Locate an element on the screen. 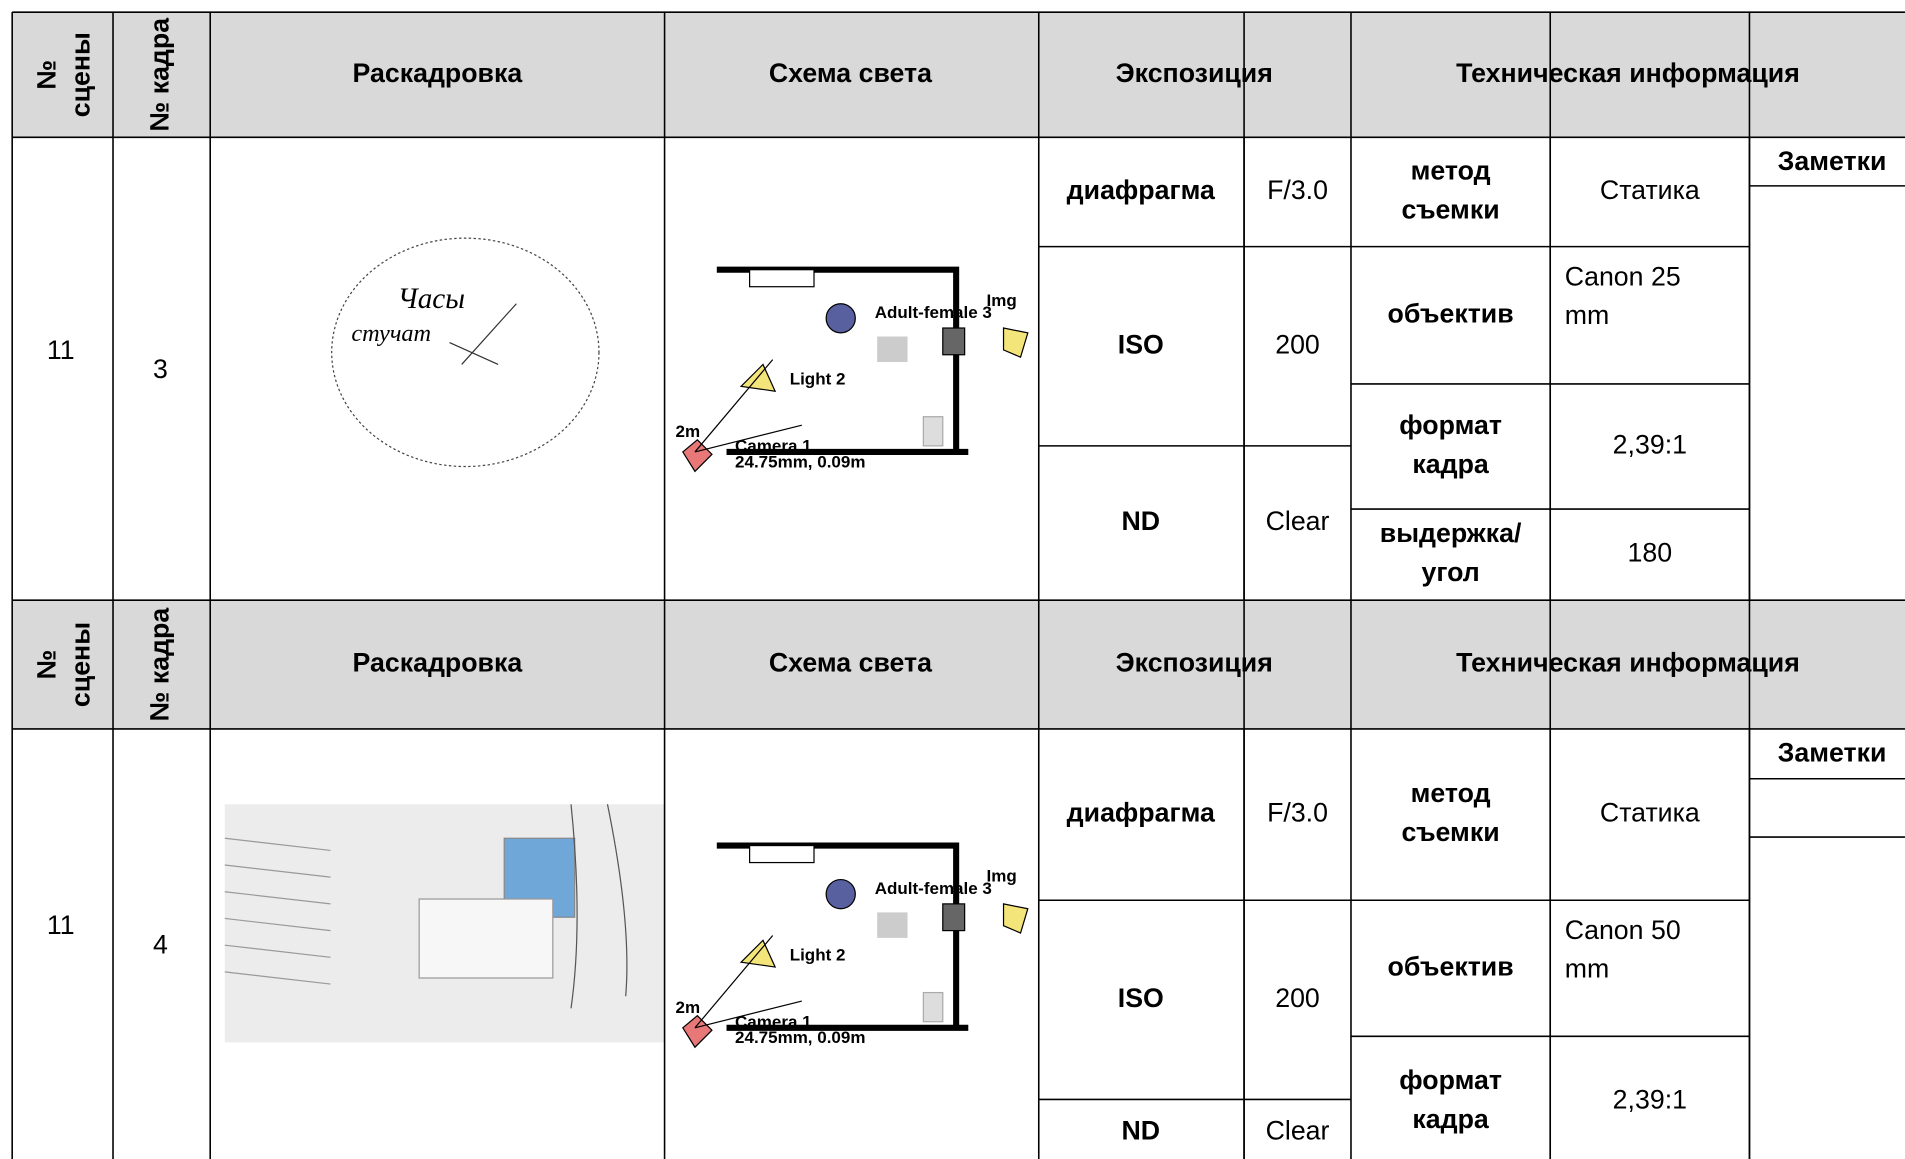  sketch is located at coordinates (465, 352).